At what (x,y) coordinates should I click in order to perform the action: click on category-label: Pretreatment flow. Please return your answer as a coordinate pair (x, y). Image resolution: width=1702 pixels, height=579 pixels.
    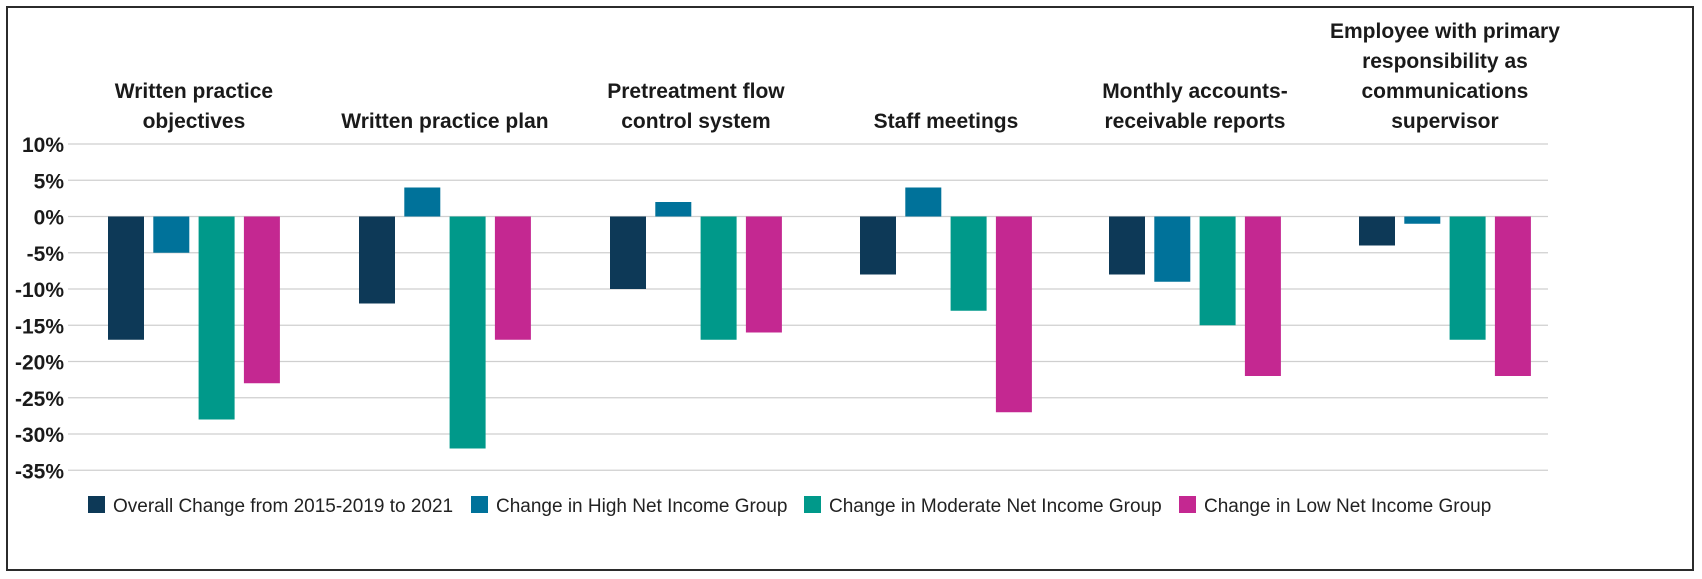
    Looking at the image, I should click on (696, 91).